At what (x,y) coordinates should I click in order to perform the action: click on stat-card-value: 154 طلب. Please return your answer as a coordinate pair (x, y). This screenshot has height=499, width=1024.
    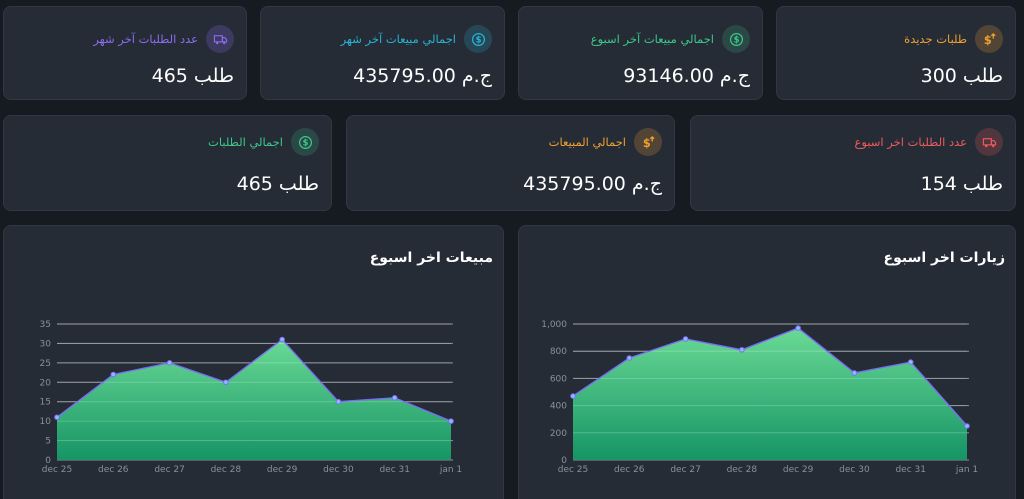
    Looking at the image, I should click on (961, 184).